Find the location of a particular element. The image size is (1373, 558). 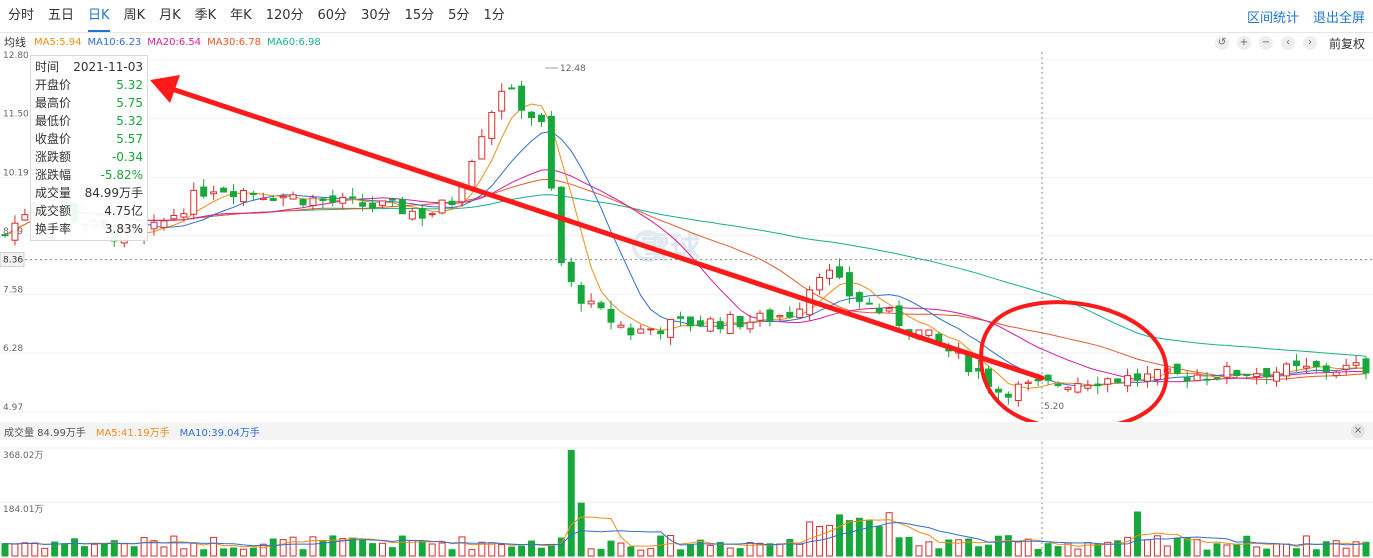

tab-period-5: 季K is located at coordinates (205, 15).